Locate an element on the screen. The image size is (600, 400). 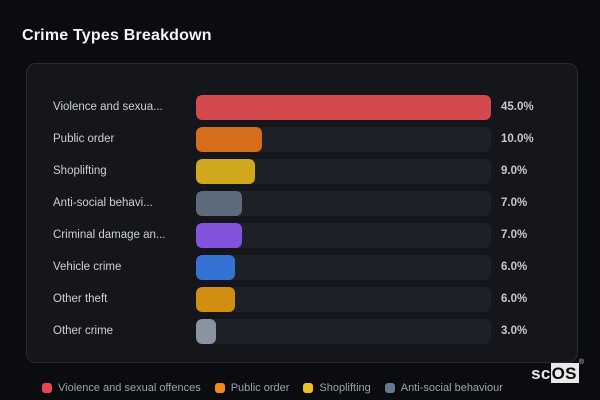
bar-row: Violence and sexua... 45.0% is located at coordinates (308, 107).